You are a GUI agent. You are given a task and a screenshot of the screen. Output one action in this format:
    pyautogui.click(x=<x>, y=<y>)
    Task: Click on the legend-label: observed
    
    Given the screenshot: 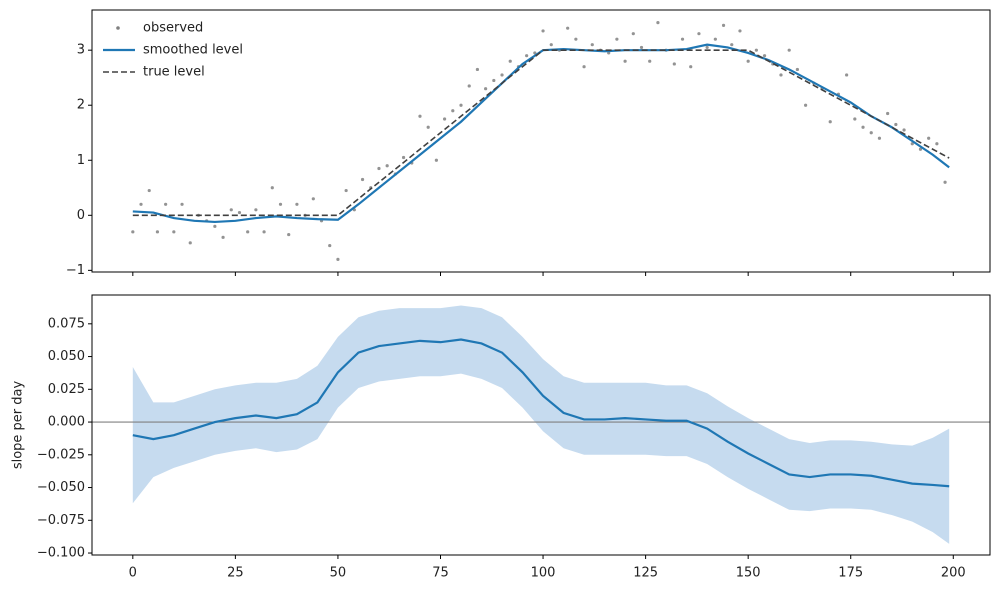 What is the action you would take?
    pyautogui.click(x=173, y=28)
    